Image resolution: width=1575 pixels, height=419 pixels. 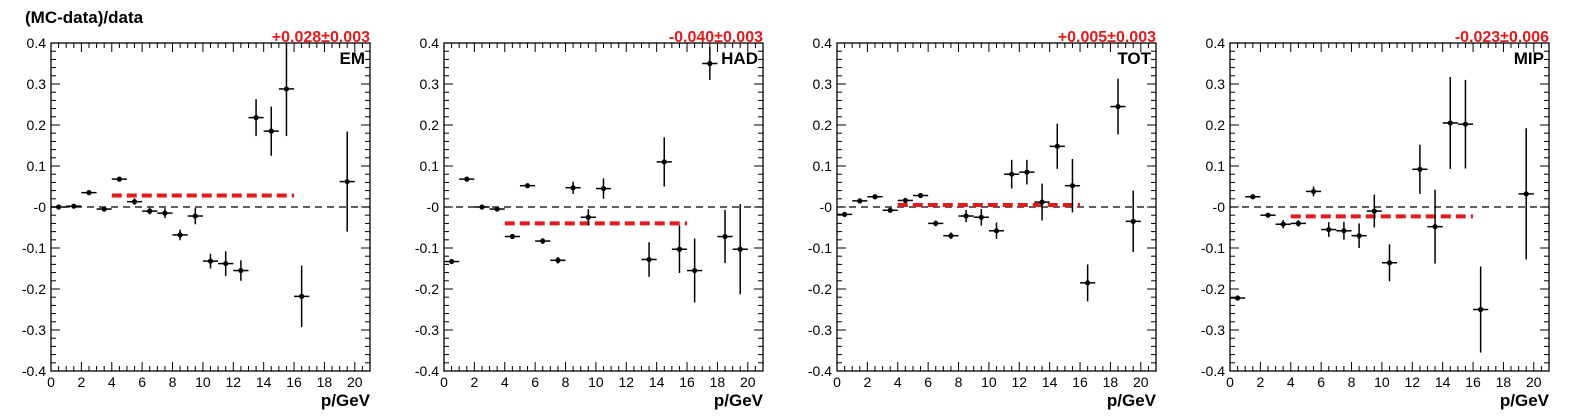 What do you see at coordinates (820, 371) in the screenshot?
I see `y-tick-label: -0.4` at bounding box center [820, 371].